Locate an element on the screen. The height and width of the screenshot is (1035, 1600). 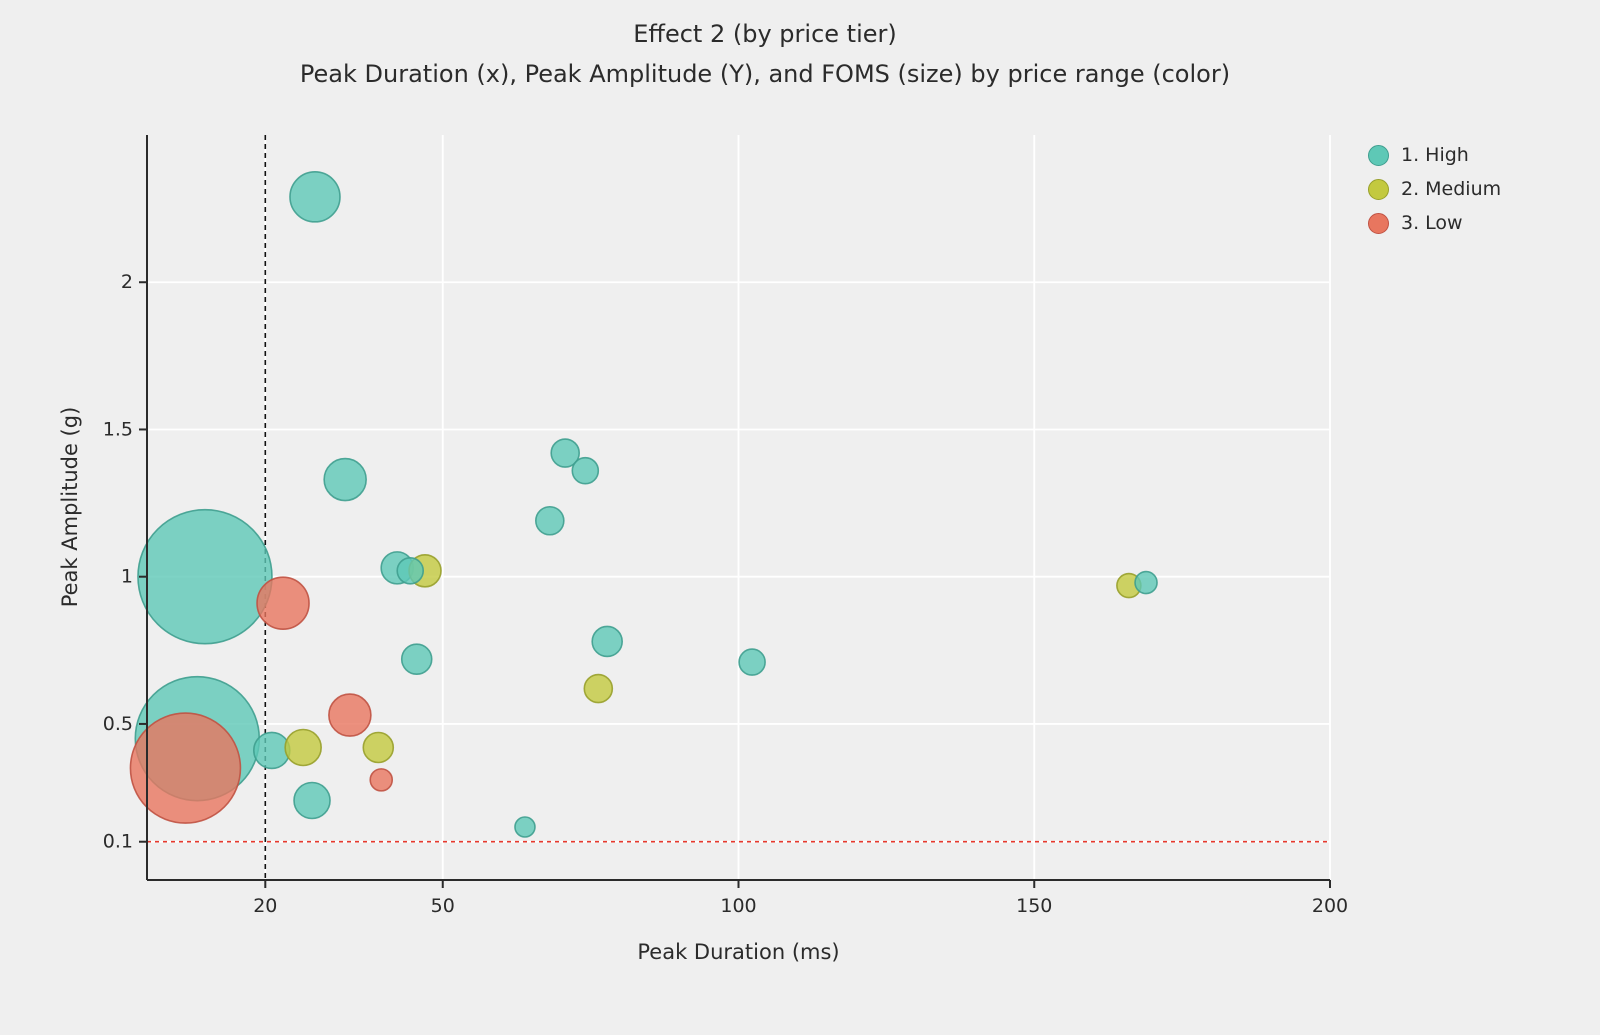
legend-item: 1. High is located at coordinates (1434, 155).